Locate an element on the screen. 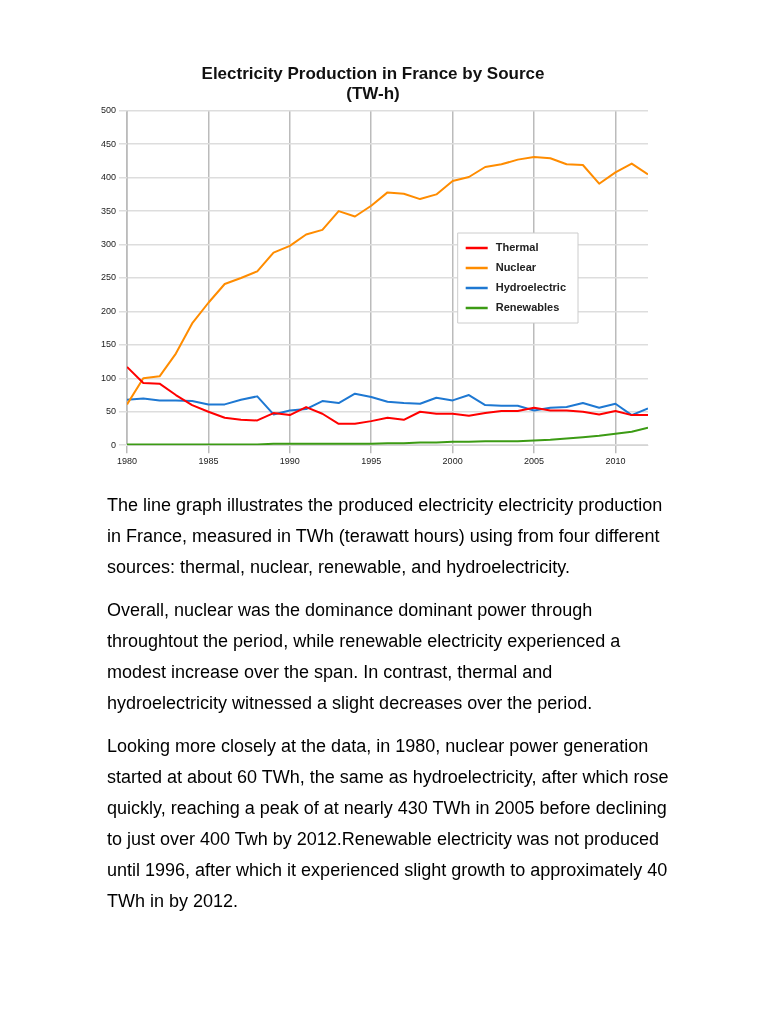 This screenshot has width=768, height=1024. x-tick-label: 1995 is located at coordinates (371, 461).